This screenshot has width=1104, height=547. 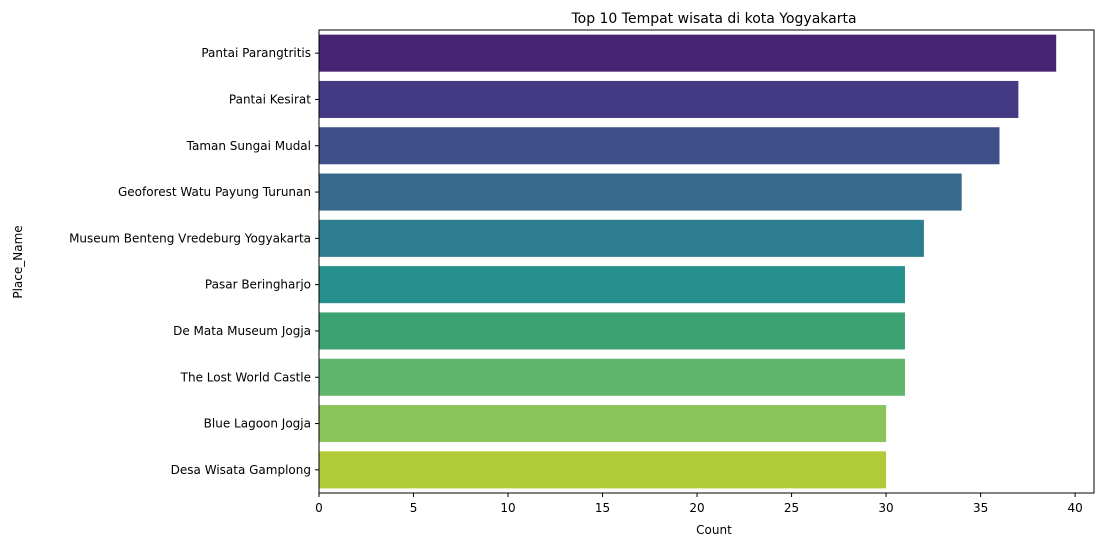 What do you see at coordinates (713, 19) in the screenshot?
I see `chart-title: Top 10 Tempat wisata di kota Yogyakarta` at bounding box center [713, 19].